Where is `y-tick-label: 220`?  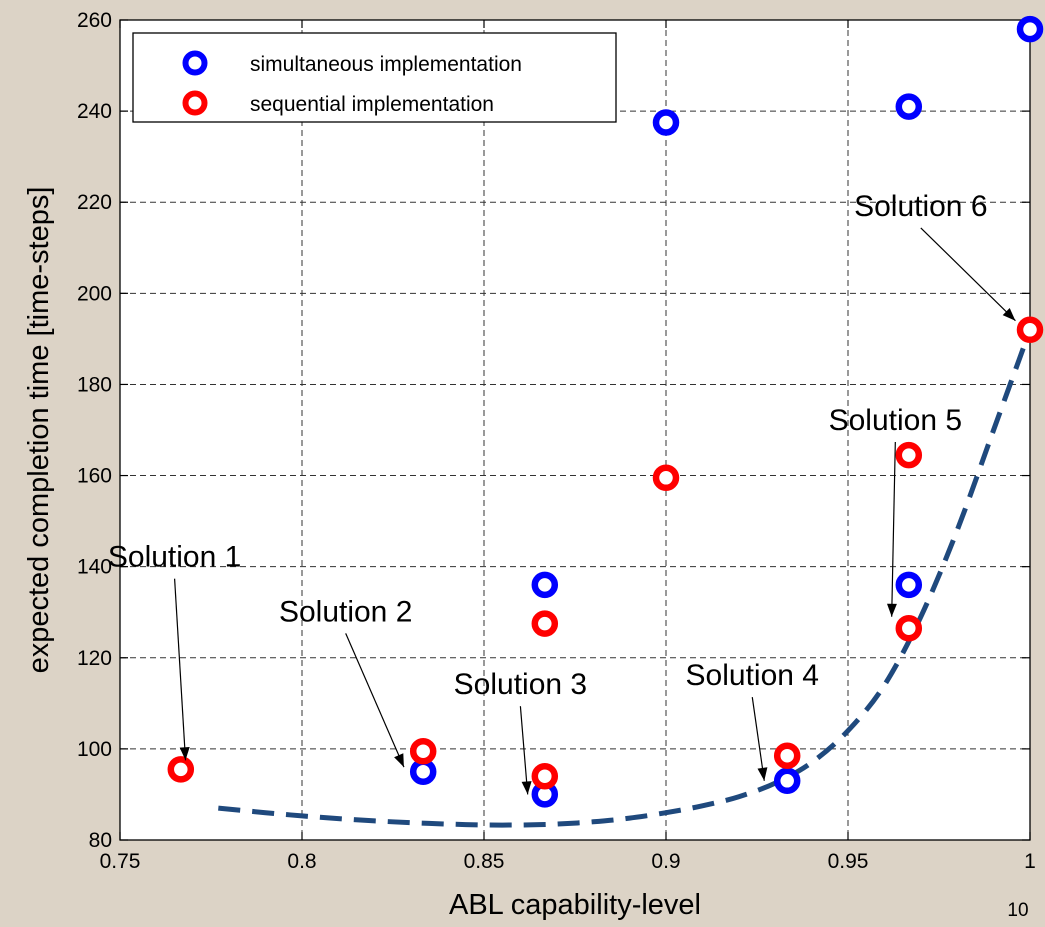 y-tick-label: 220 is located at coordinates (94, 202).